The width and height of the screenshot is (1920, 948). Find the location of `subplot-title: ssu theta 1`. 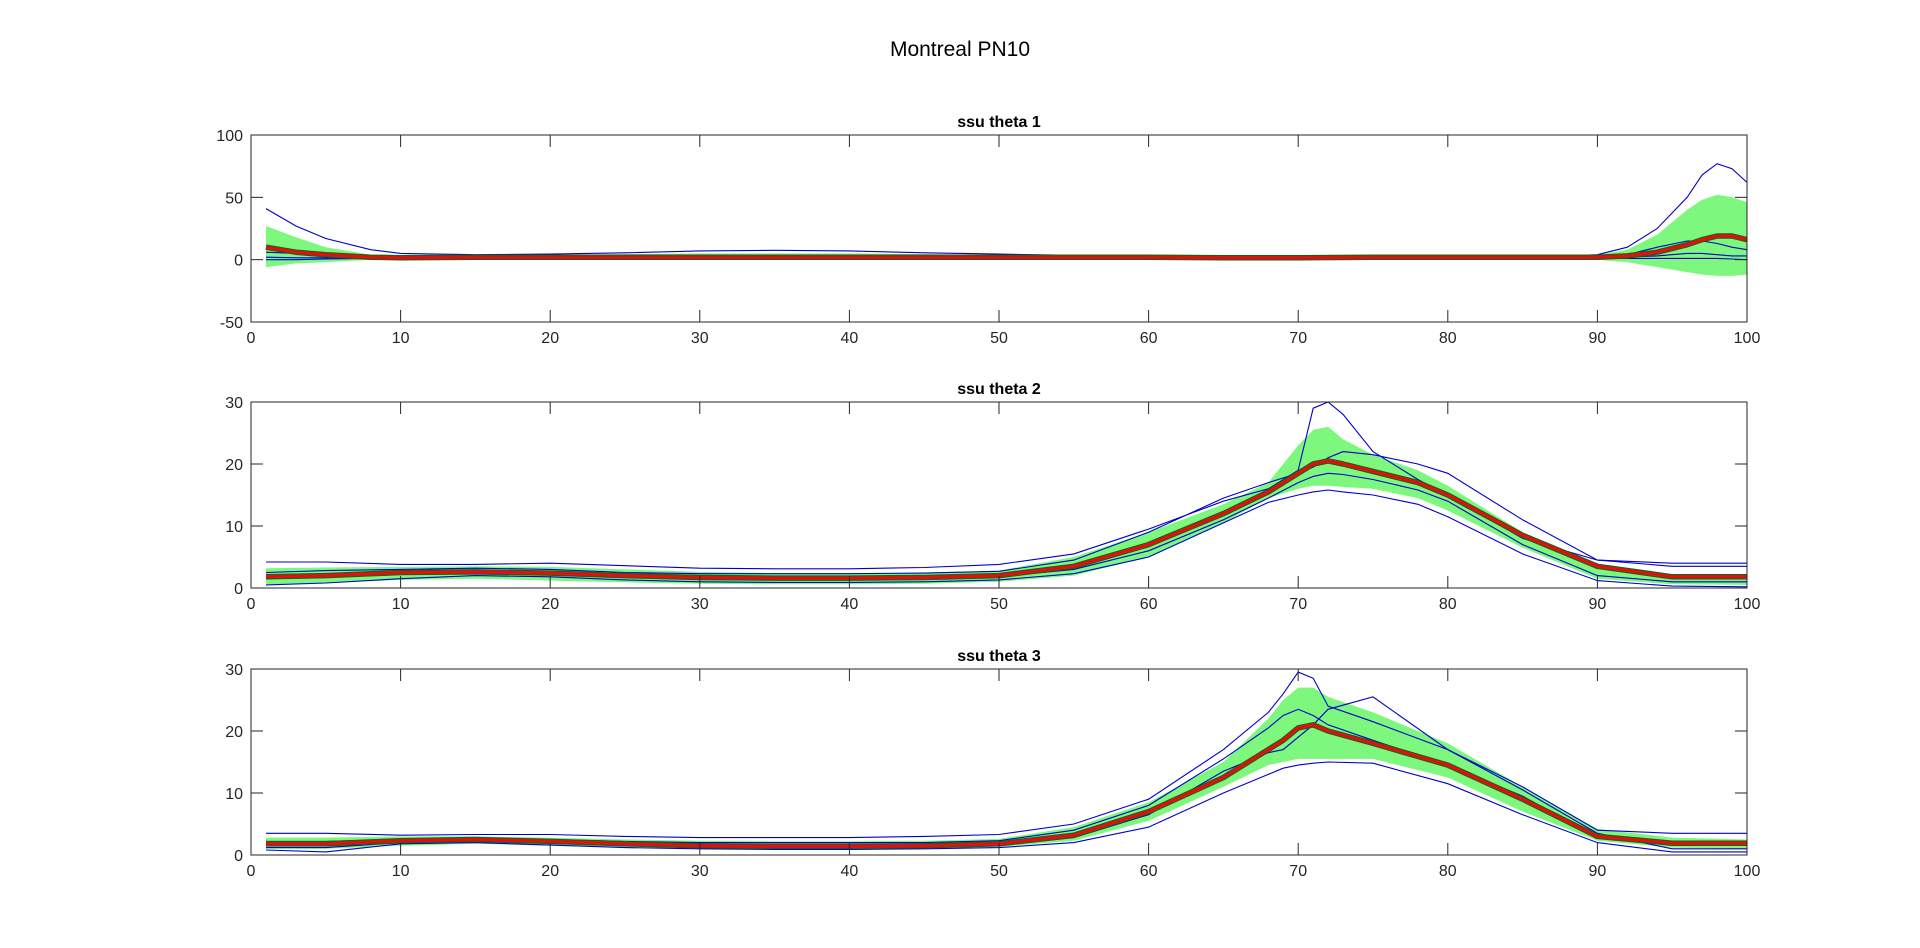

subplot-title: ssu theta 1 is located at coordinates (999, 122).